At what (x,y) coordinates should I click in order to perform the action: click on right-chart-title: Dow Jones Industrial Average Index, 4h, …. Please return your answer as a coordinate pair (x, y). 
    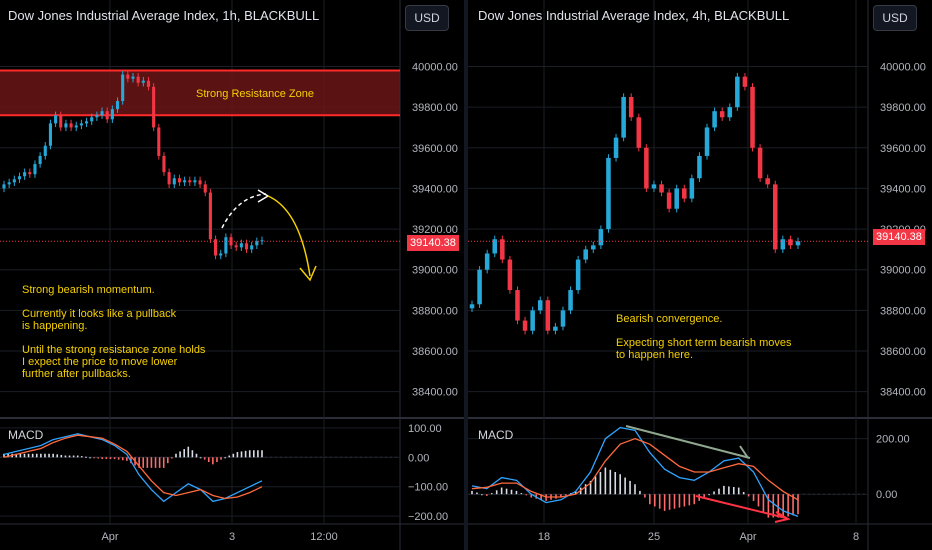
    Looking at the image, I should click on (634, 15).